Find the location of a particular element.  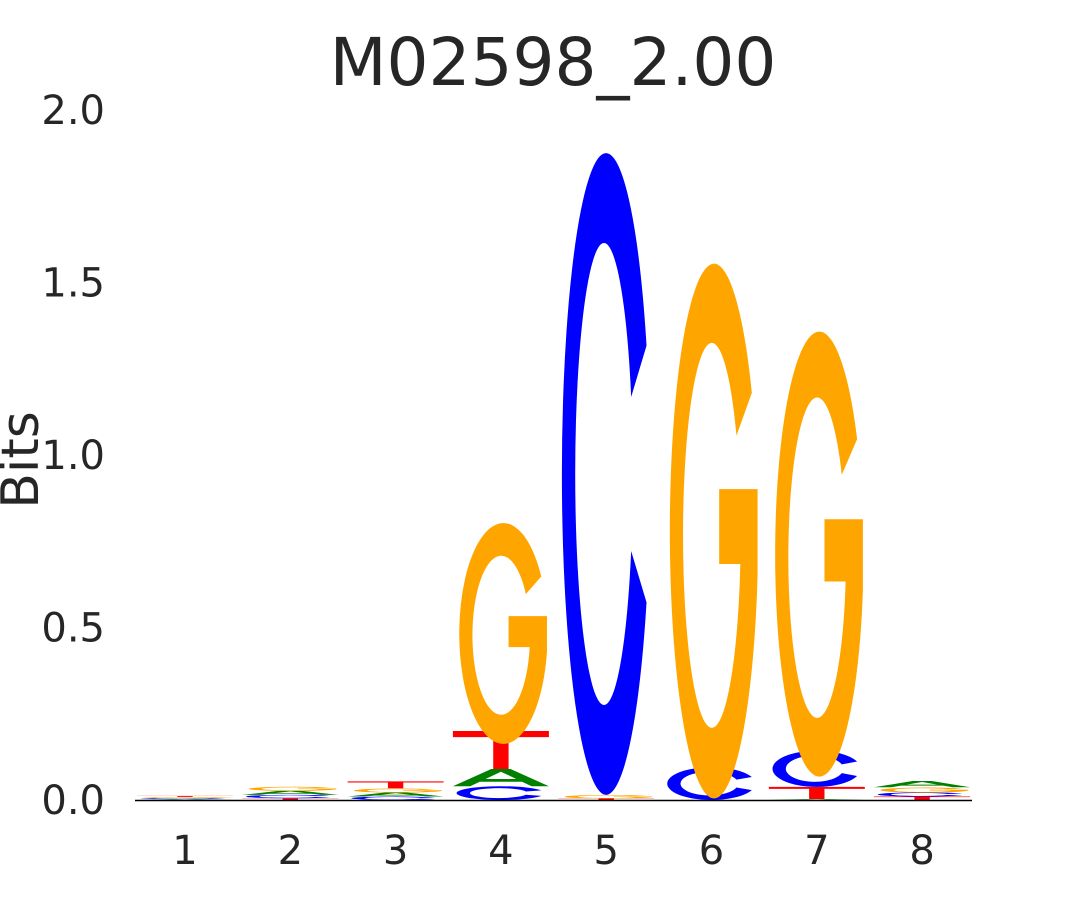

x-tick-label: 1 is located at coordinates (184, 851).